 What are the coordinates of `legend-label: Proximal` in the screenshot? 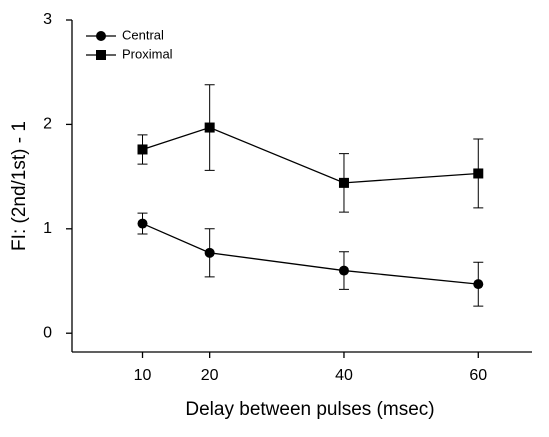 It's located at (147, 53).